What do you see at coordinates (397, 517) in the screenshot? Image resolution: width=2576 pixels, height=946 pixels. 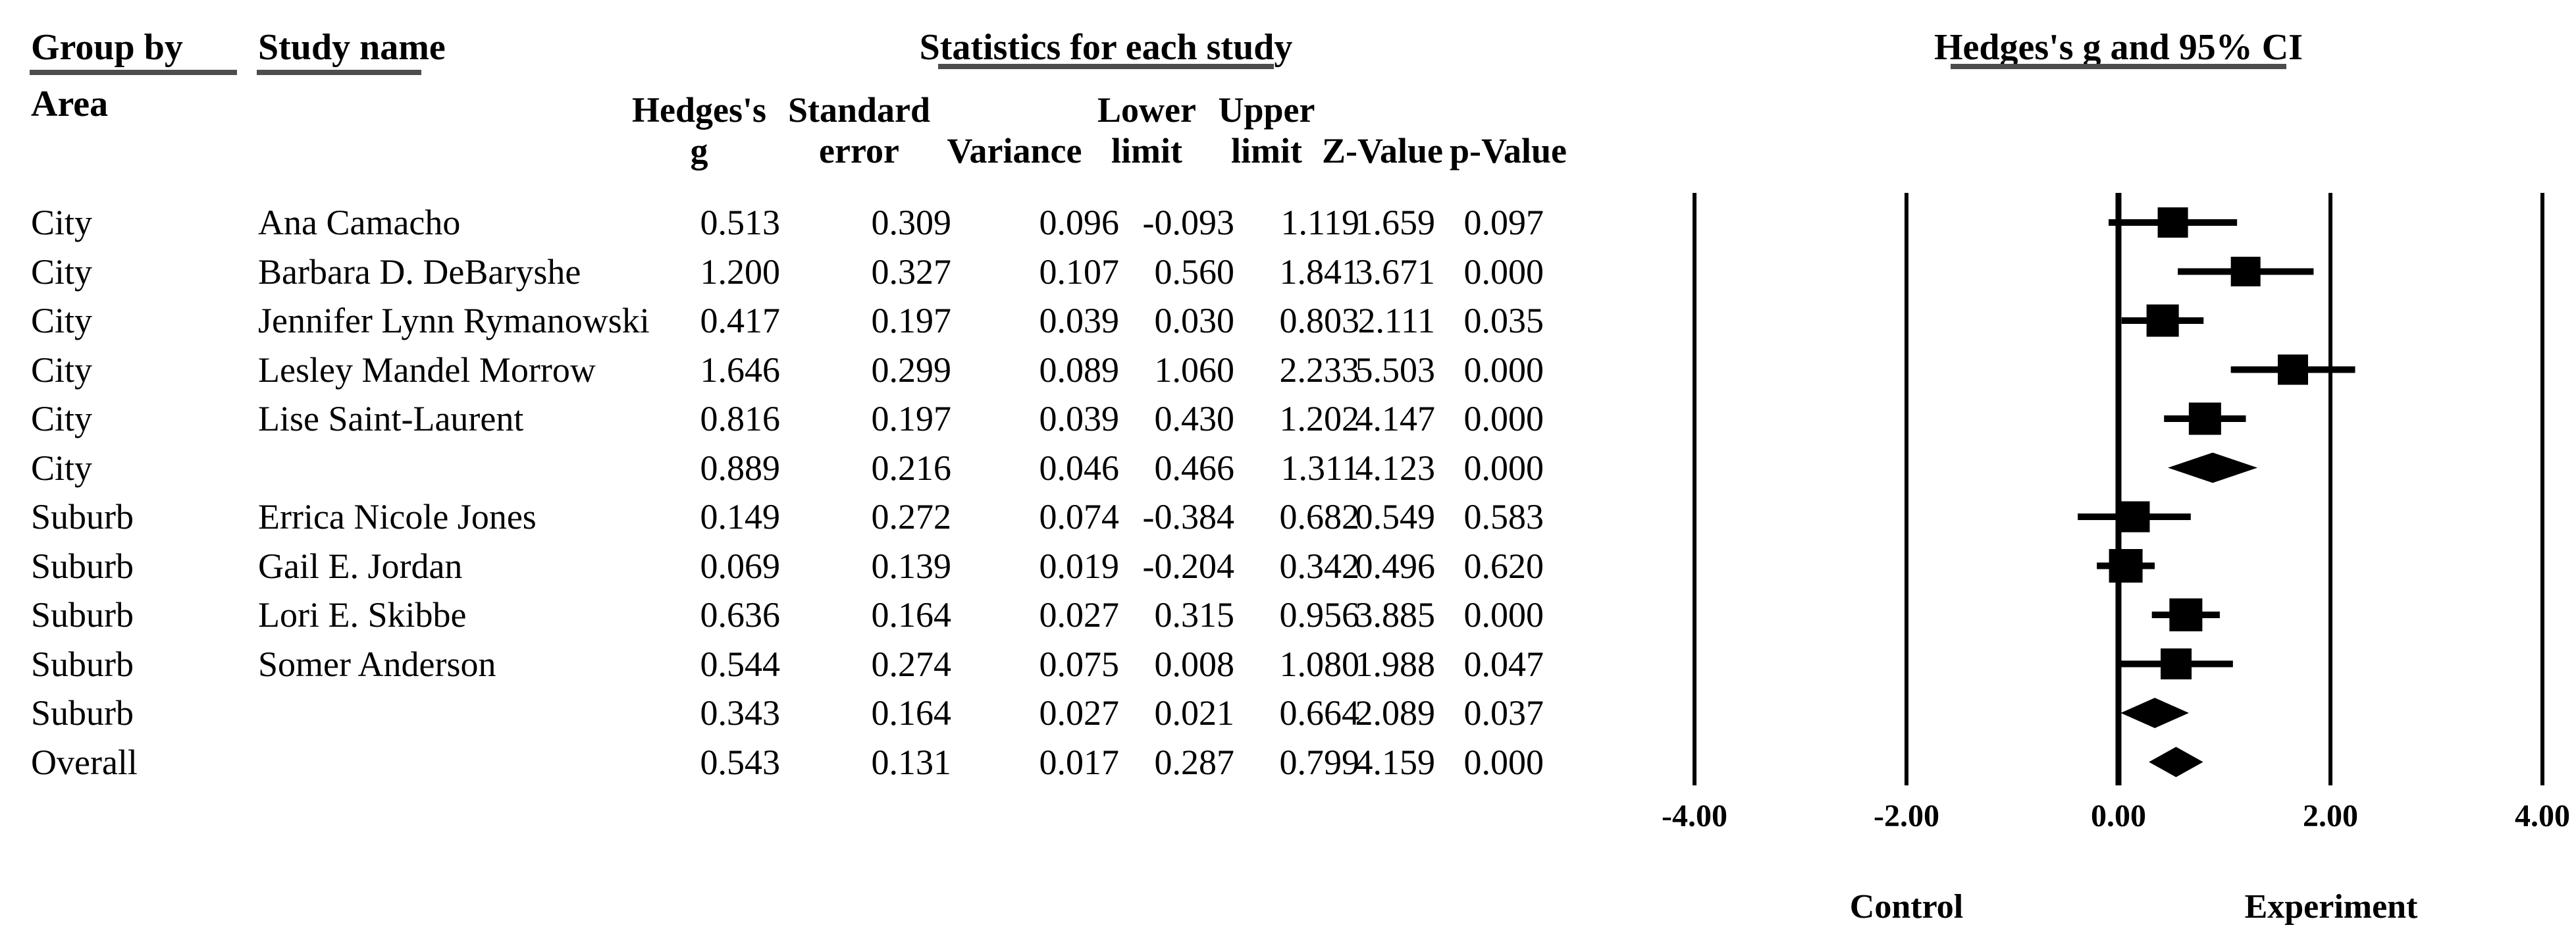 I see `row-study-name: Errica Nicole Jones` at bounding box center [397, 517].